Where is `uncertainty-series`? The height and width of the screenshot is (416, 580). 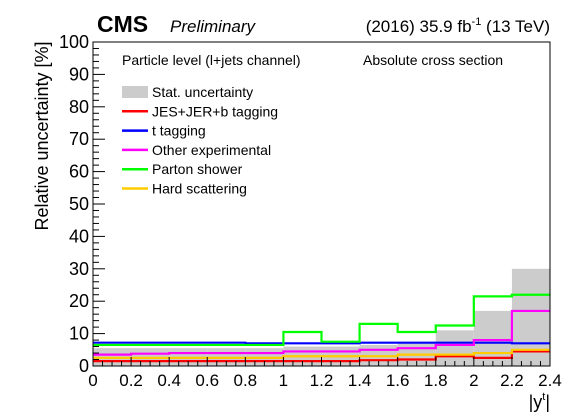 uncertainty-series is located at coordinates (321, 328).